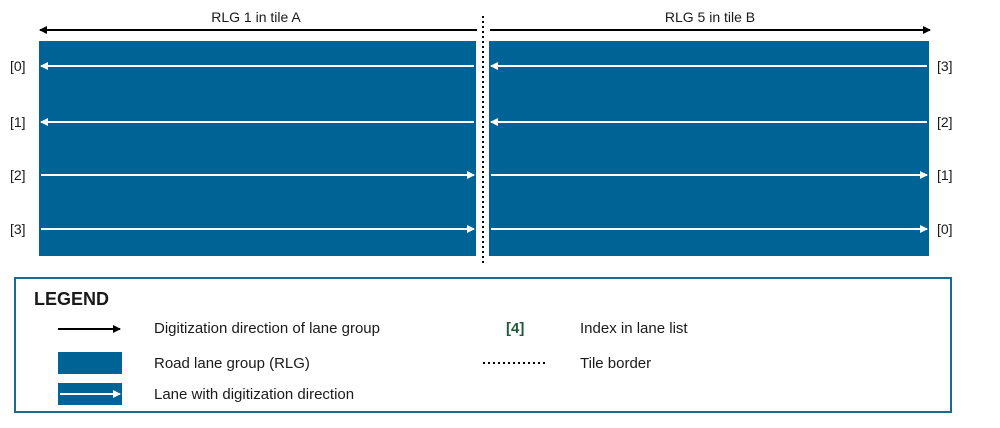  What do you see at coordinates (267, 328) in the screenshot?
I see `legend-direction-text: Digitization direction of lane group` at bounding box center [267, 328].